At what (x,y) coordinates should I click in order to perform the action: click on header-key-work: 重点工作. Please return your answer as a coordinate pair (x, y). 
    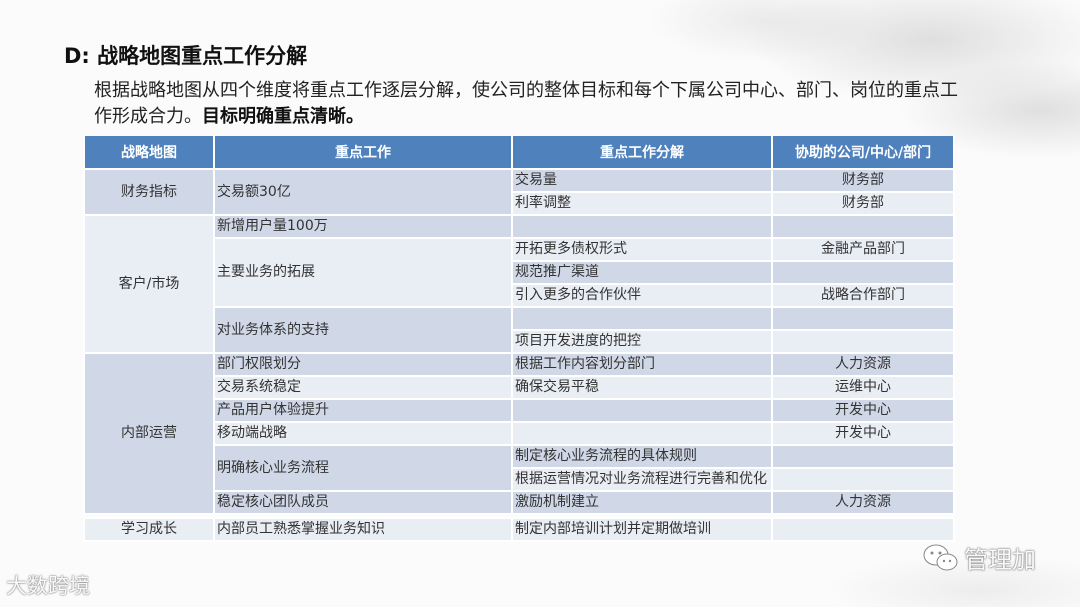
    Looking at the image, I should click on (363, 153).